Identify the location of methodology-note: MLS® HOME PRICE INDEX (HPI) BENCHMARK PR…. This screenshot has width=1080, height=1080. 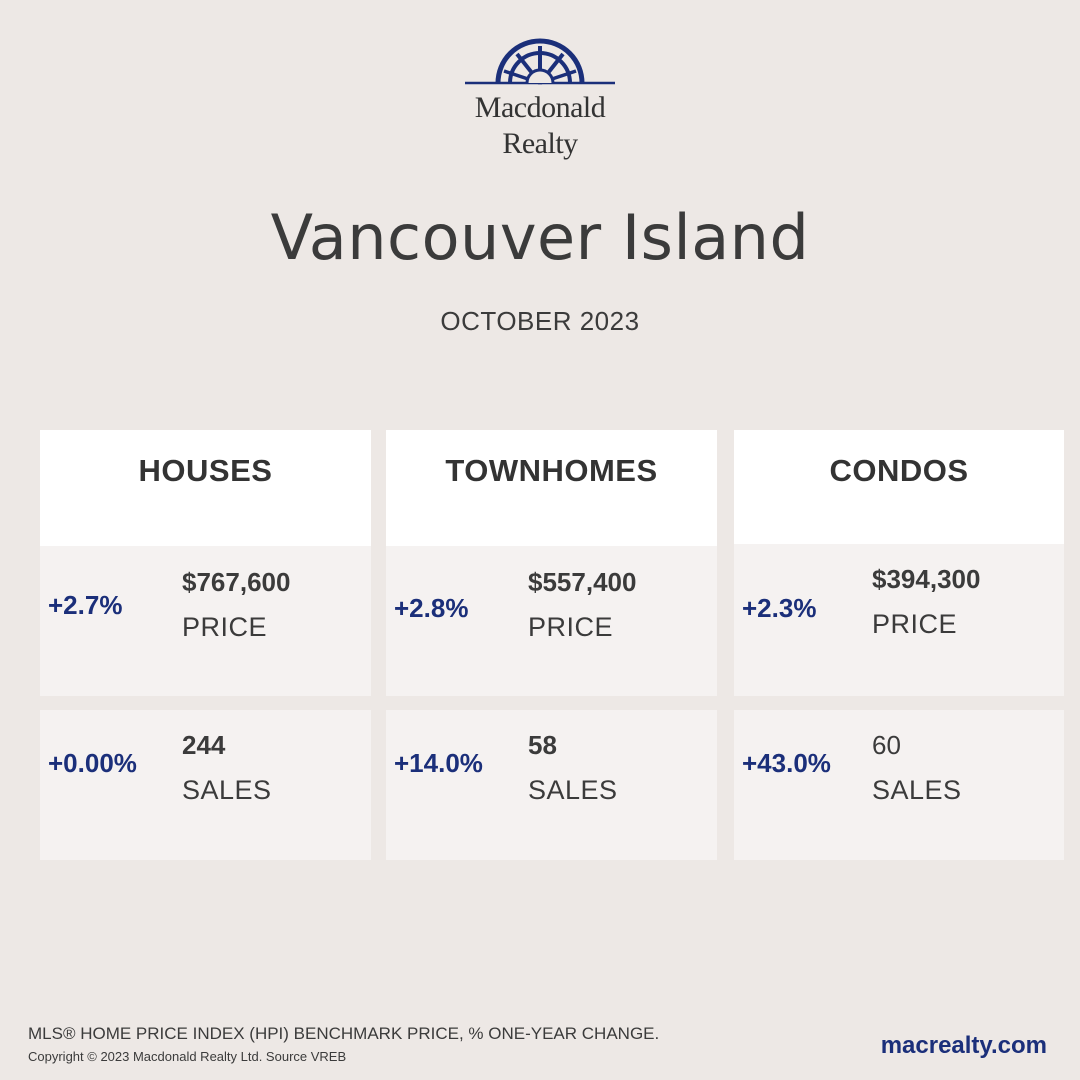
(344, 1033).